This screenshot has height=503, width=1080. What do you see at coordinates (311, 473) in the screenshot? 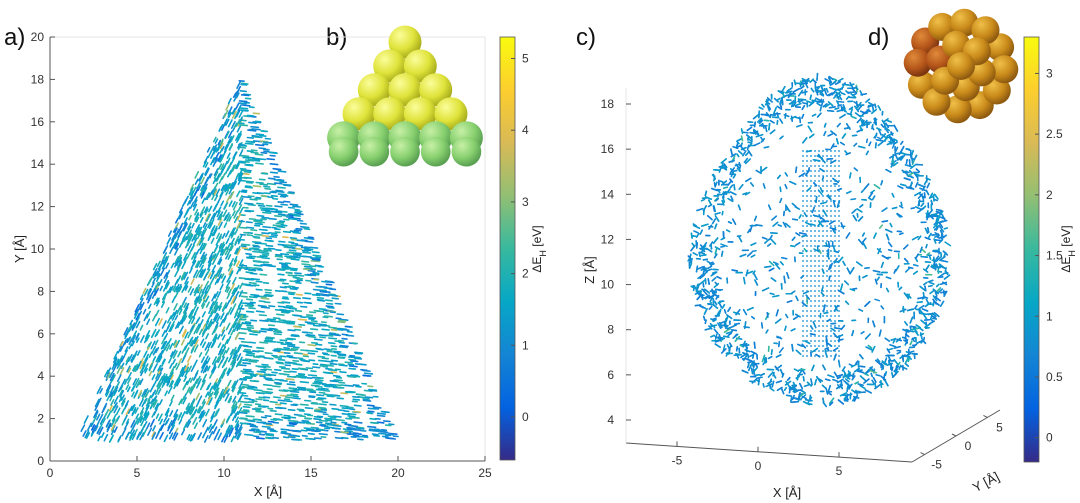
I see `panel-a-xtick-label: 15` at bounding box center [311, 473].